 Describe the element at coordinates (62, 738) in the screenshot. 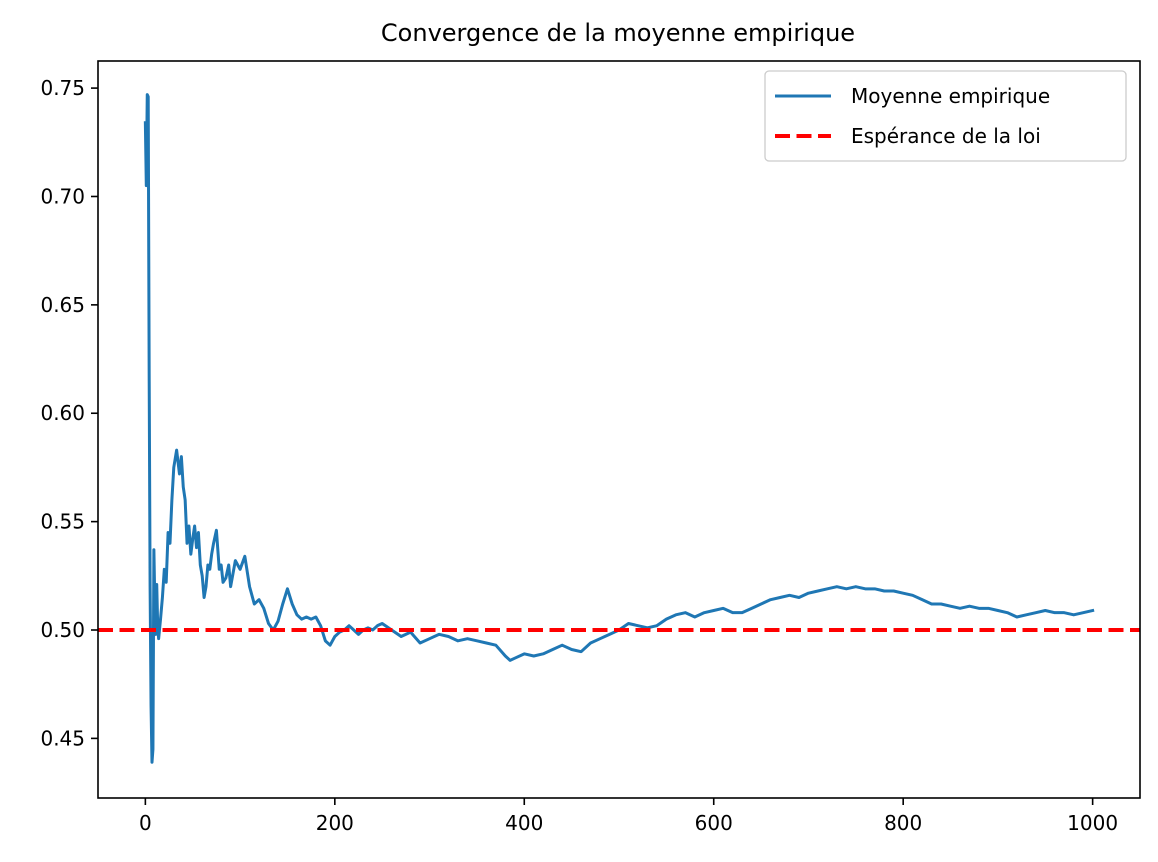

I see `y-tick-label: 0.45` at that location.